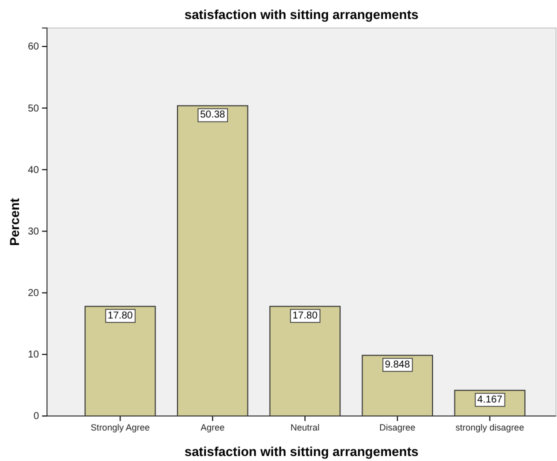 The image size is (557, 461). I want to click on y-tick-label: 10, so click(34, 355).